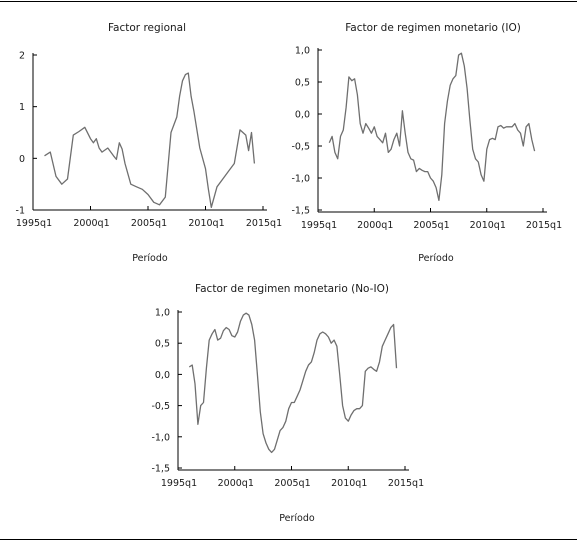 The height and width of the screenshot is (542, 577). Describe the element at coordinates (20, 211) in the screenshot. I see `y-tick-label: -1` at that location.